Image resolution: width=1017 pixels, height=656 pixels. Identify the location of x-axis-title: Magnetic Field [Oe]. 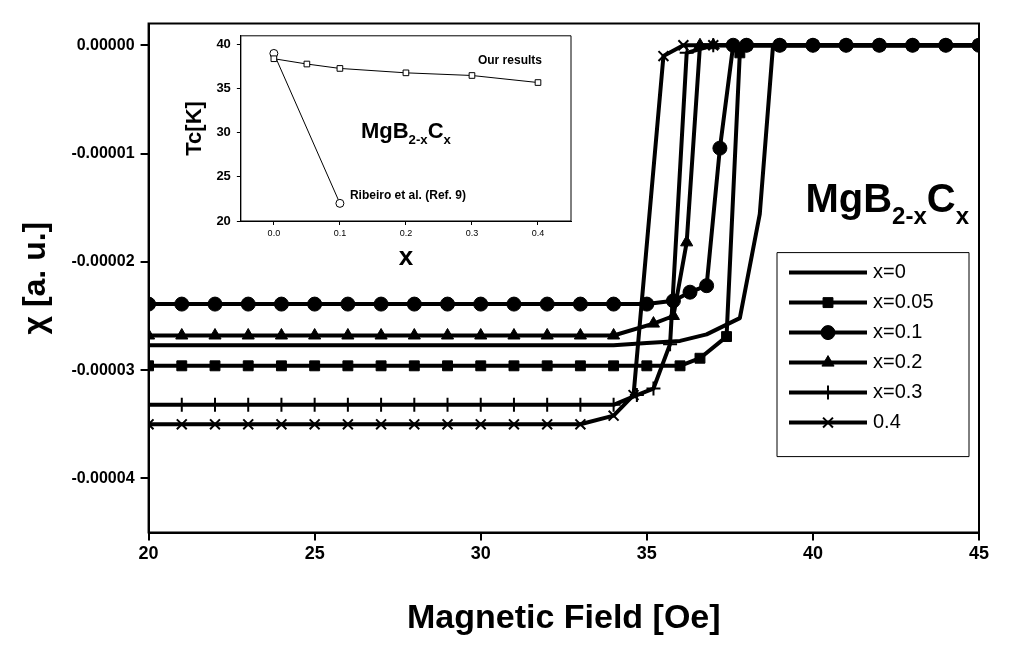
(563, 615).